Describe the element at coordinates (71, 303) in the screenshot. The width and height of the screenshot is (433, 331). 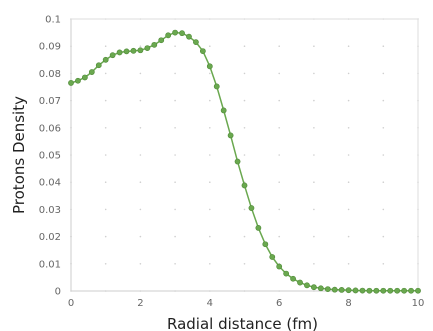
I see `x-tick-label: 0` at that location.